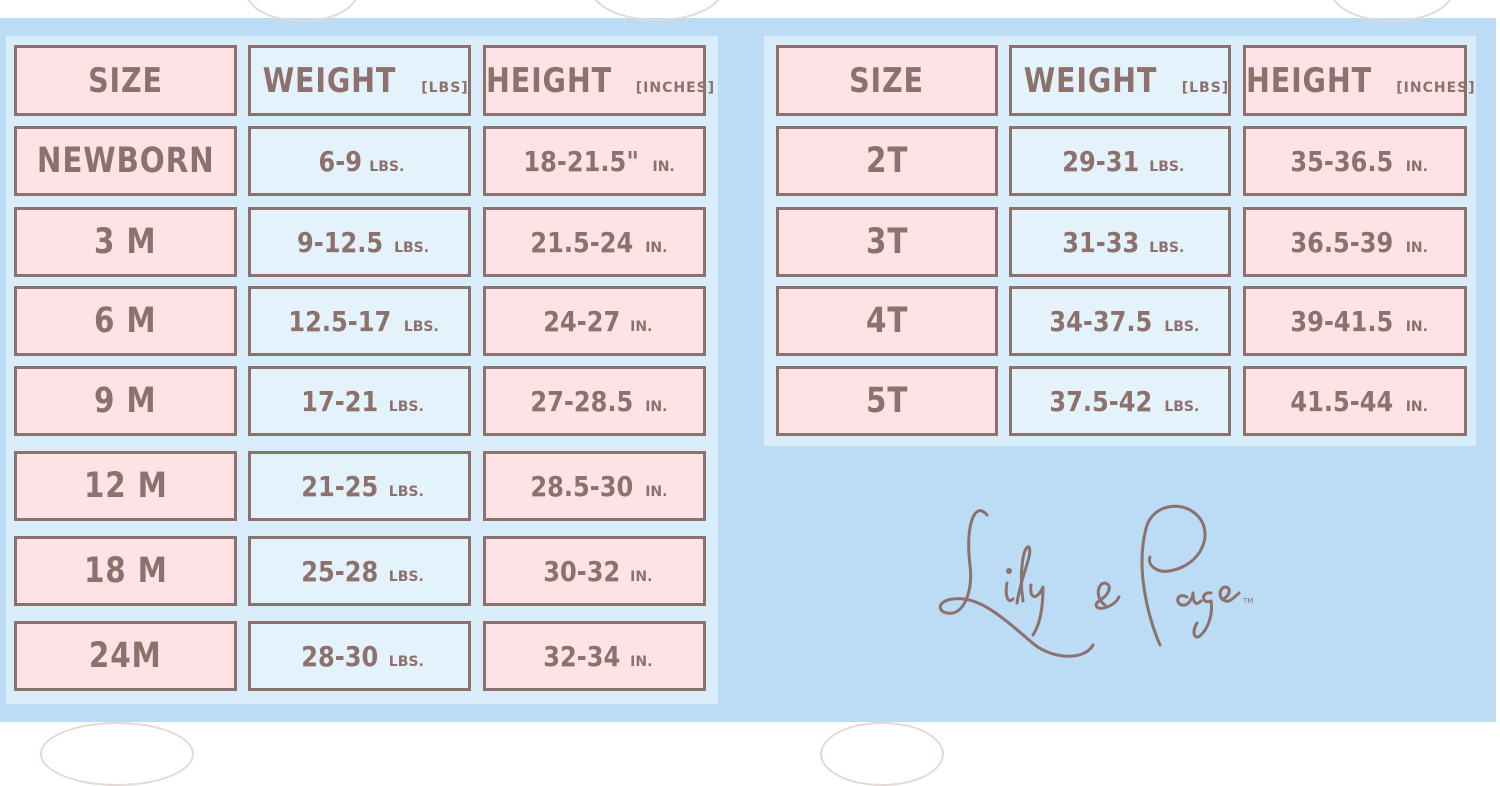 The width and height of the screenshot is (1500, 786). I want to click on right-height-cell: 36.5-39 IN., so click(1355, 242).